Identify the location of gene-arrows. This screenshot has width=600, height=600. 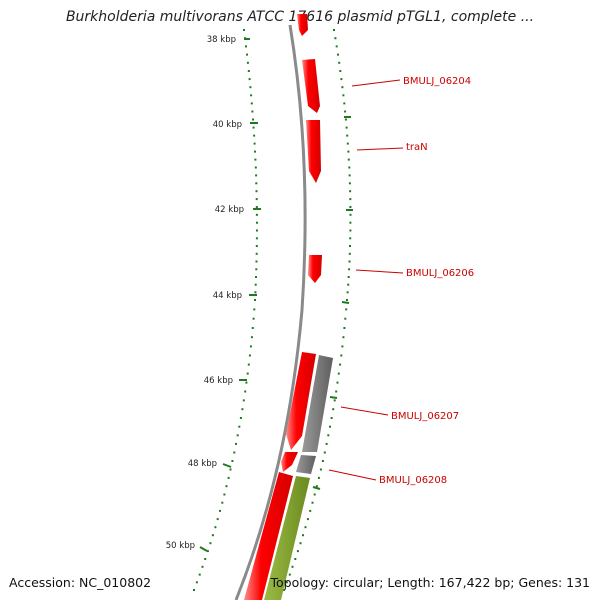
(283, 307).